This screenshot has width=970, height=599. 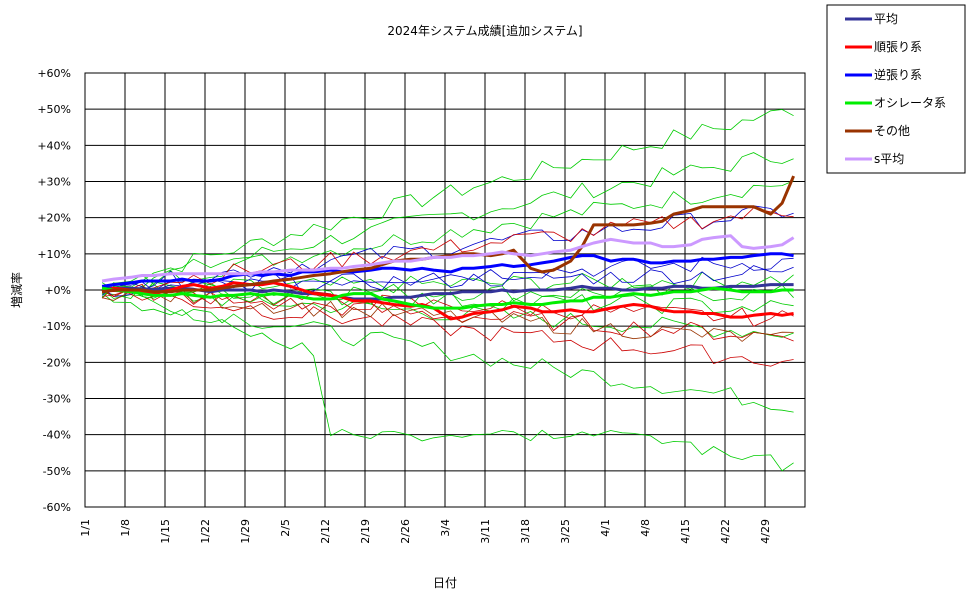 What do you see at coordinates (725, 531) in the screenshot?
I see `x-tick-label: 4/22` at bounding box center [725, 531].